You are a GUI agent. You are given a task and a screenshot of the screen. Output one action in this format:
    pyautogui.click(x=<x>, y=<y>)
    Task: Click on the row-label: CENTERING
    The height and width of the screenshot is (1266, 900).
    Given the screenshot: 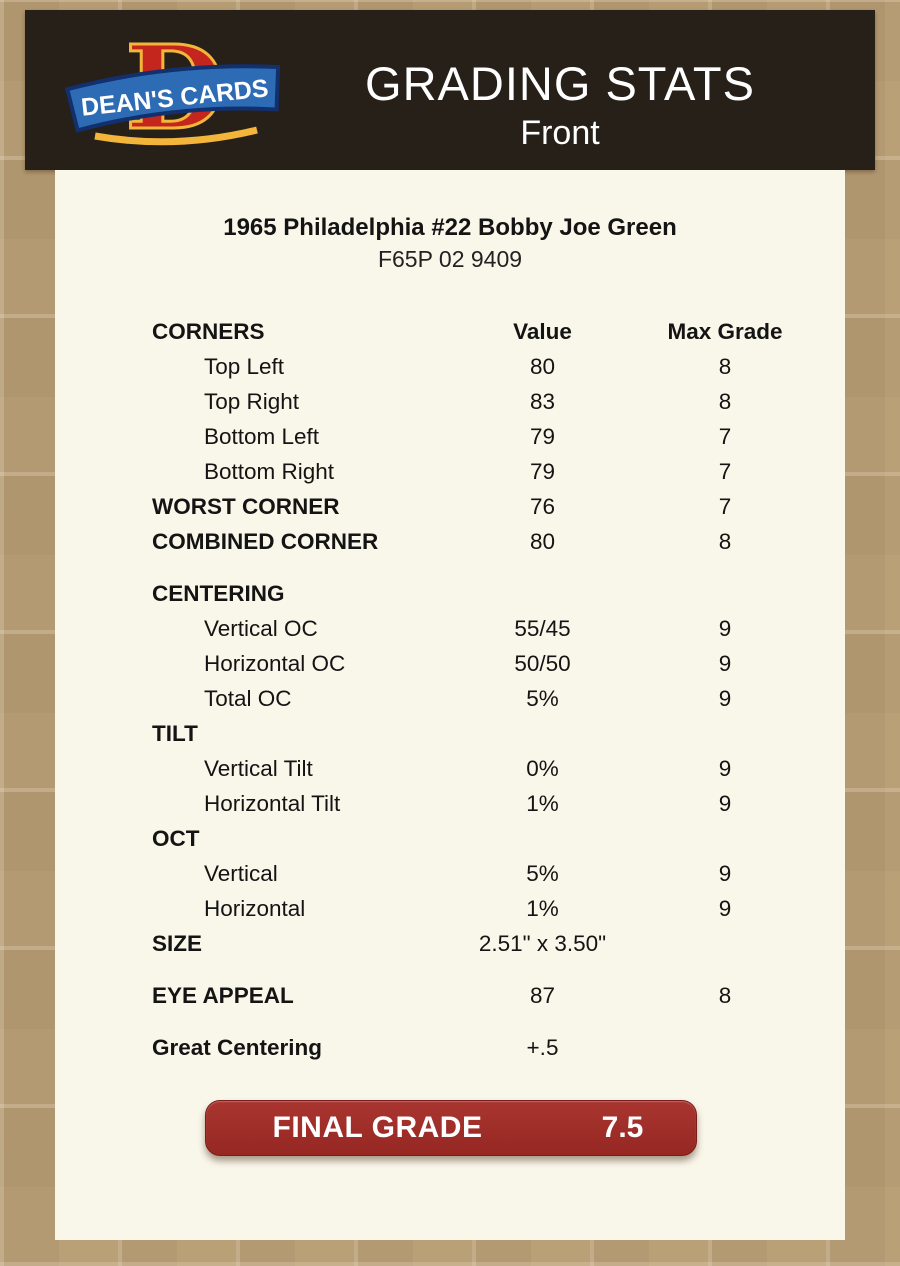 What is the action you would take?
    pyautogui.click(x=218, y=593)
    